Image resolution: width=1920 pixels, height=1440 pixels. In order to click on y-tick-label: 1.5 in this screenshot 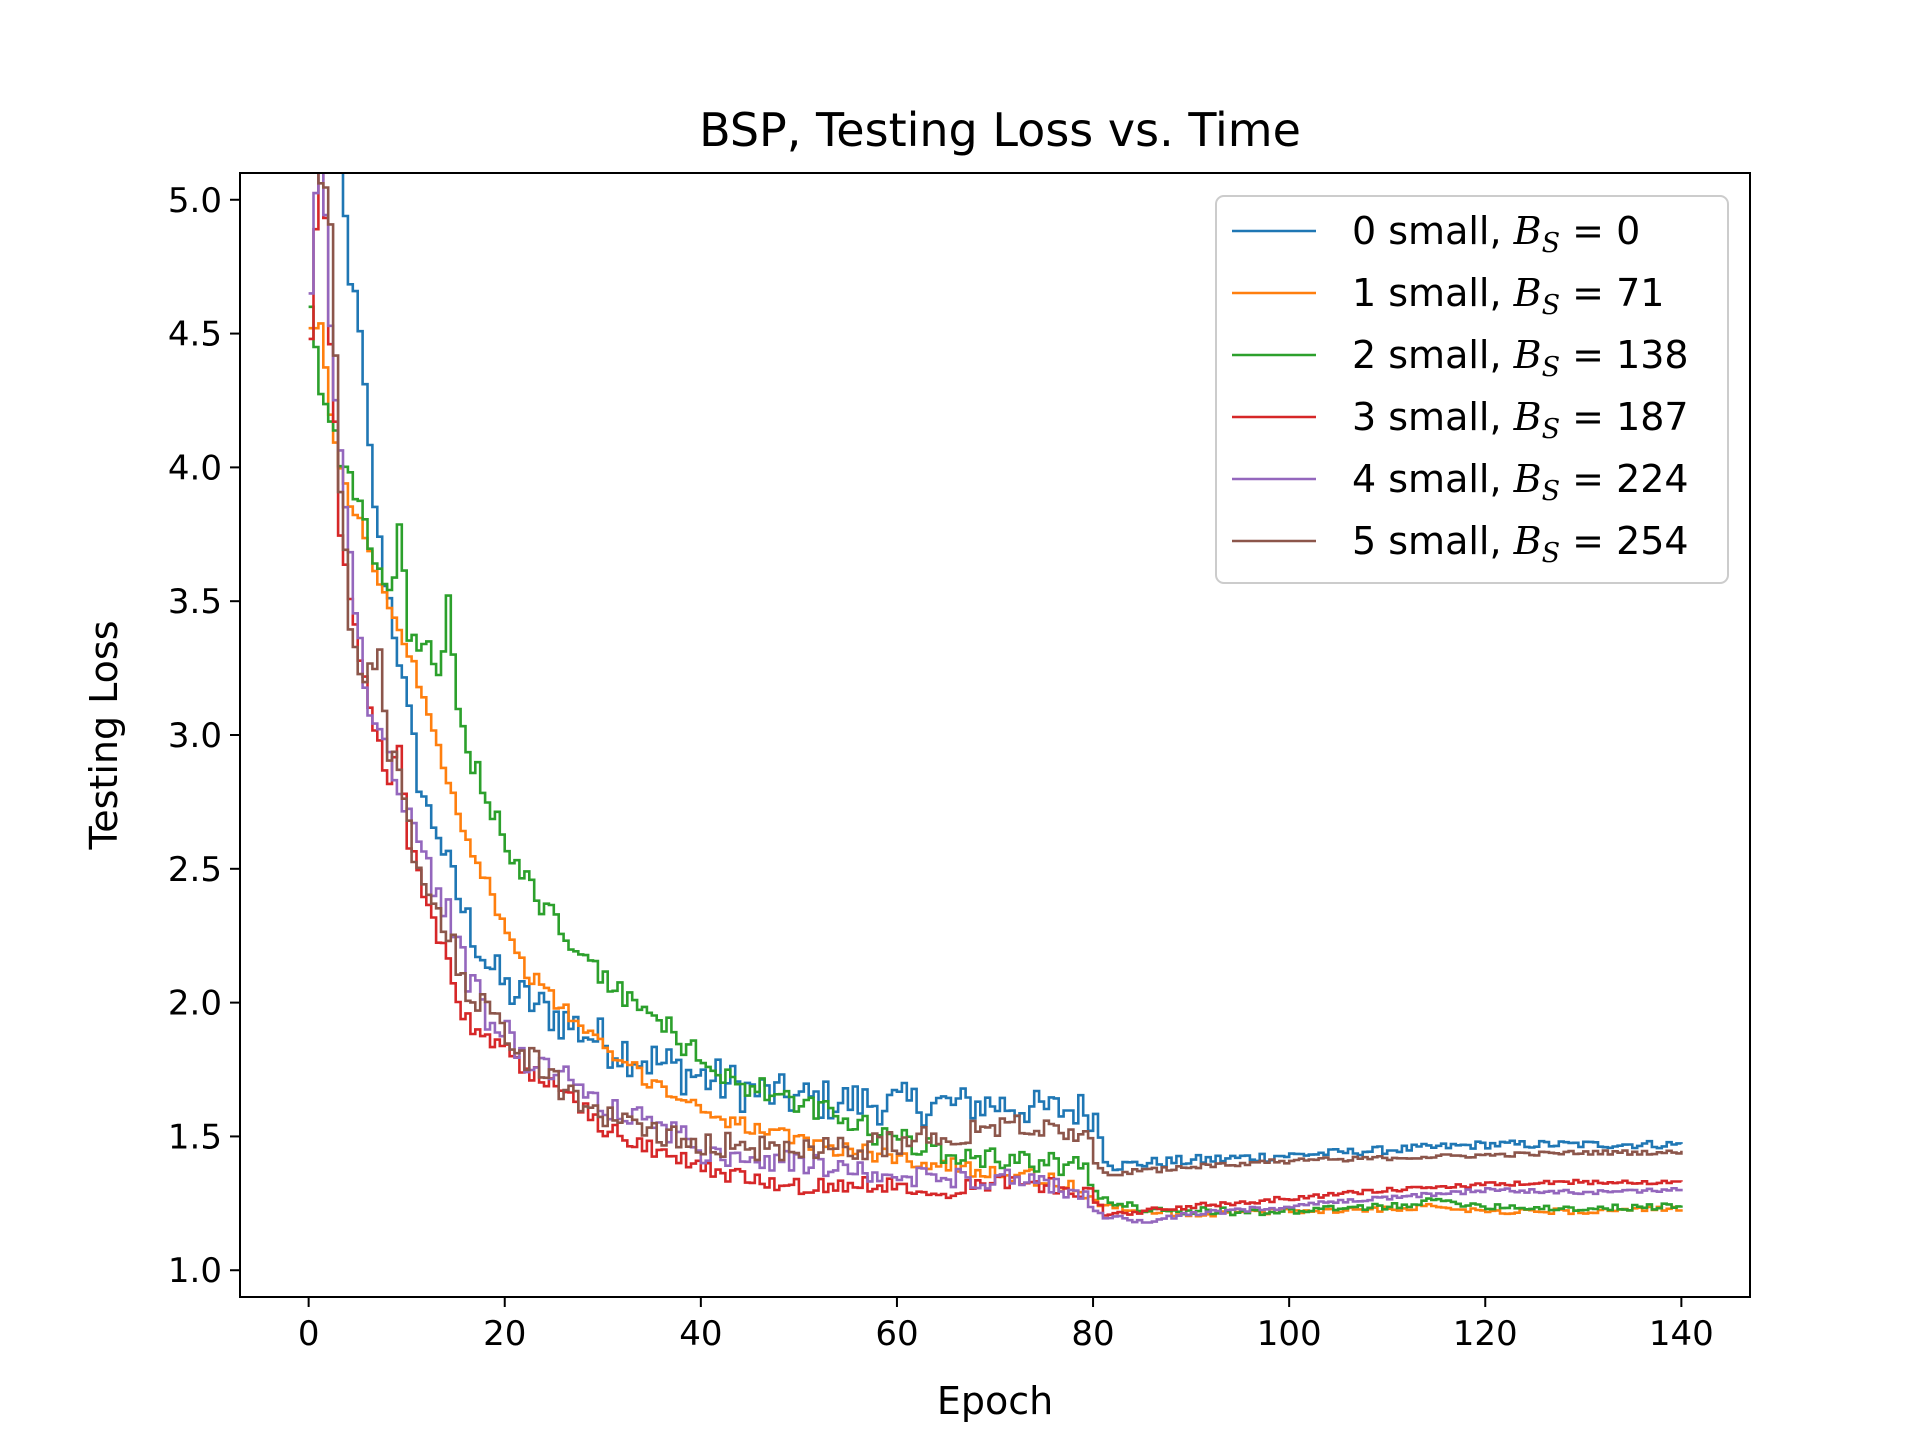, I will do `click(195, 1137)`.